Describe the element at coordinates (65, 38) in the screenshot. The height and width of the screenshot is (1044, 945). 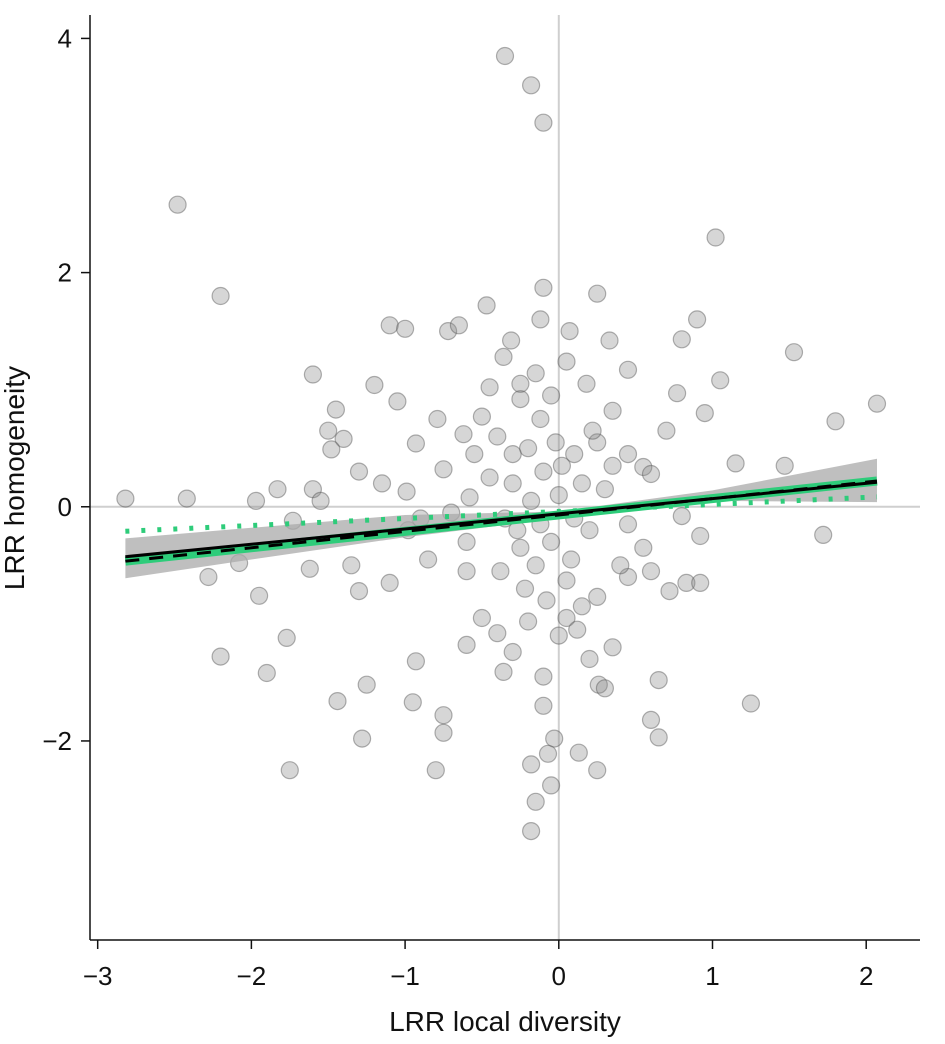
I see `y-tick-label-3: 4` at that location.